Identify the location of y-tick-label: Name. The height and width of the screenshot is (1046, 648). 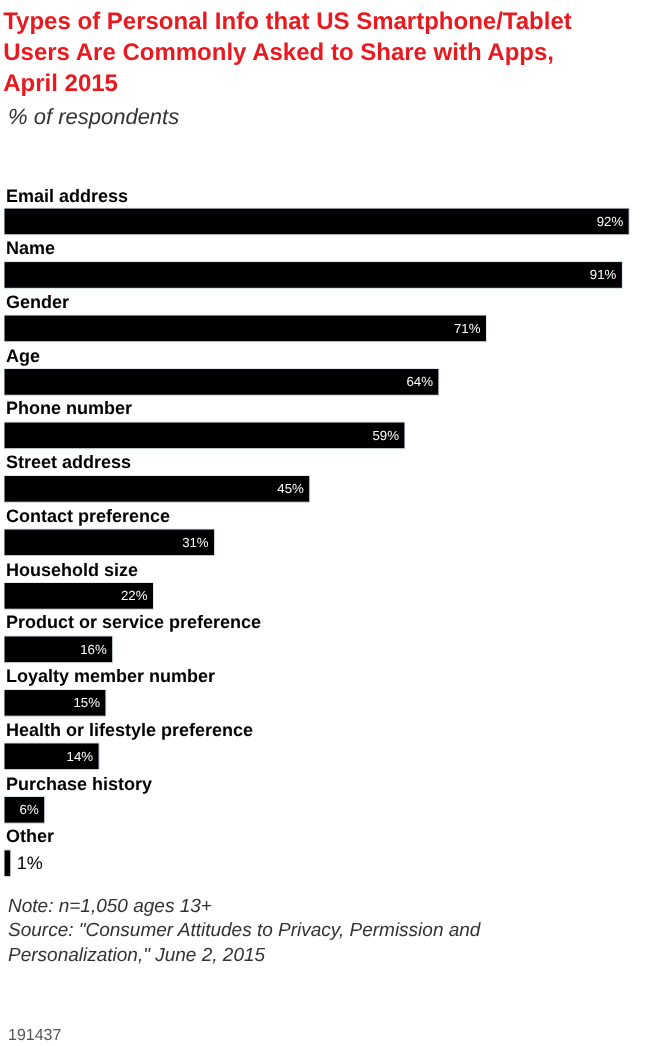
(31, 248).